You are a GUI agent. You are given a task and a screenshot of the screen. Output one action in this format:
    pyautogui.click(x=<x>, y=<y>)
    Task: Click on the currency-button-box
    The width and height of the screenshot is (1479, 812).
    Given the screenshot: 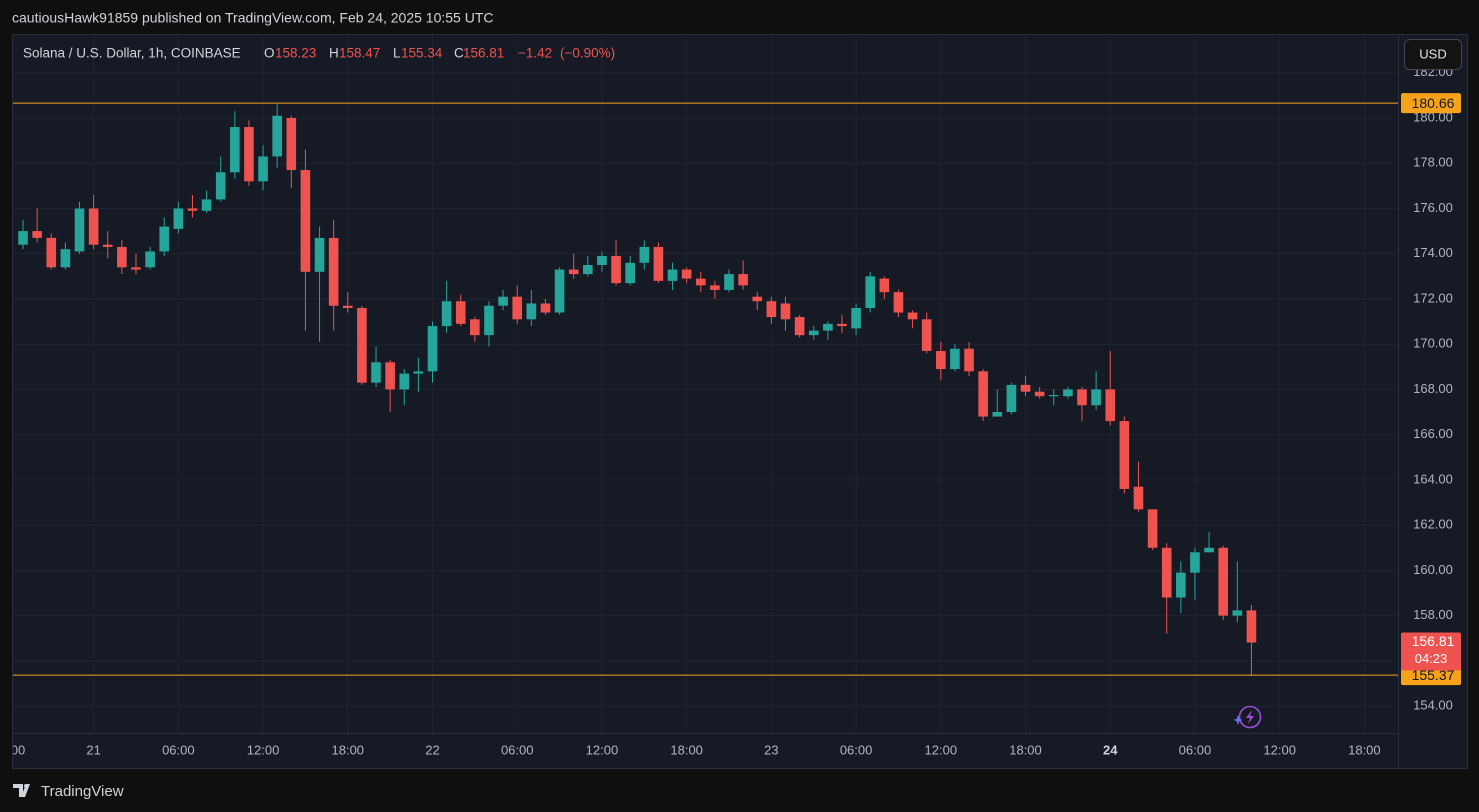 What is the action you would take?
    pyautogui.click(x=1433, y=54)
    